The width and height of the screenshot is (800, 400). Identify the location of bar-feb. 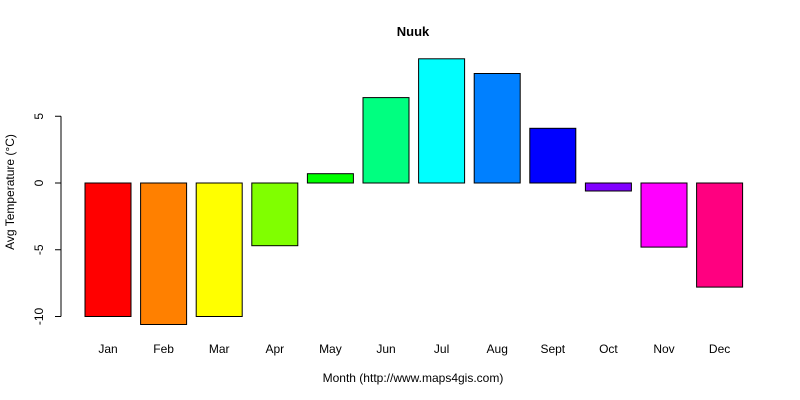
(164, 253).